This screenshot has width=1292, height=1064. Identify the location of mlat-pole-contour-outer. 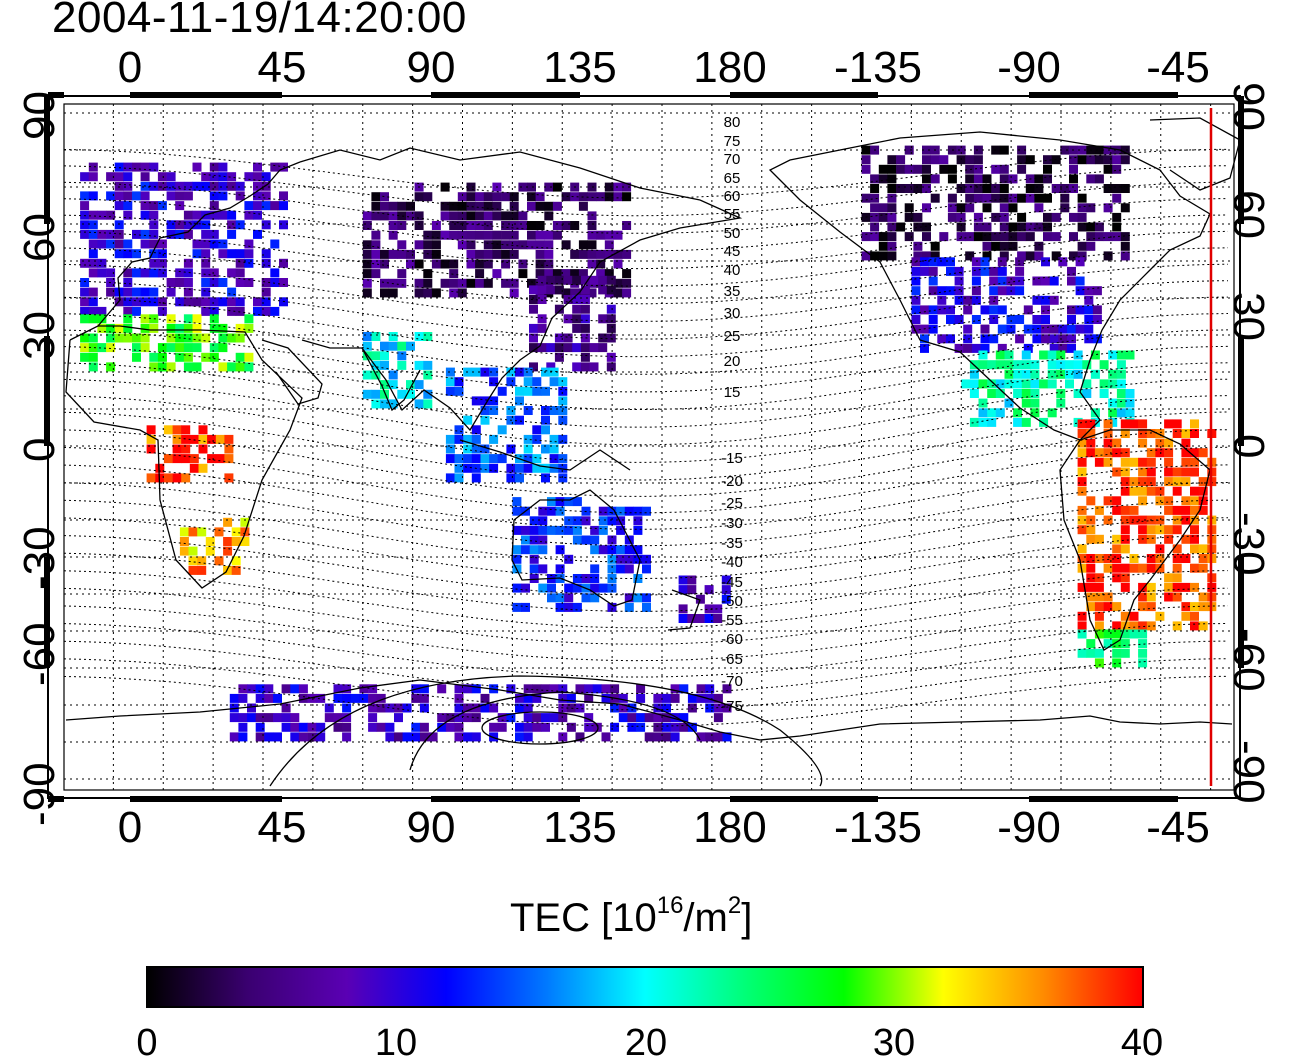
(546, 731).